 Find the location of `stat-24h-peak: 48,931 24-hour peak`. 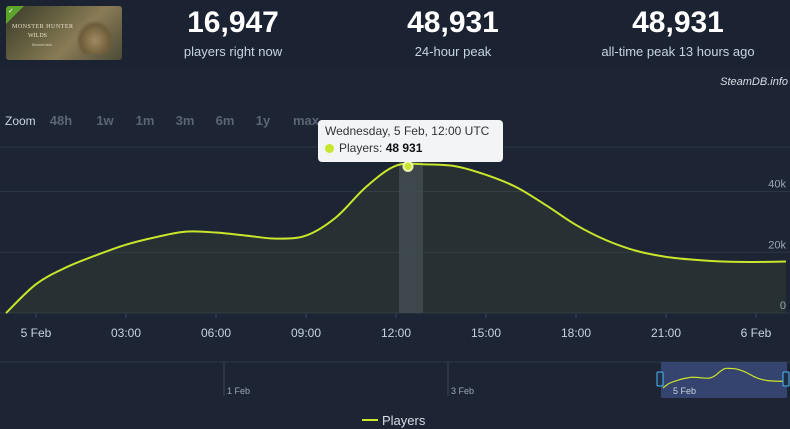

stat-24h-peak: 48,931 24-hour peak is located at coordinates (453, 32).